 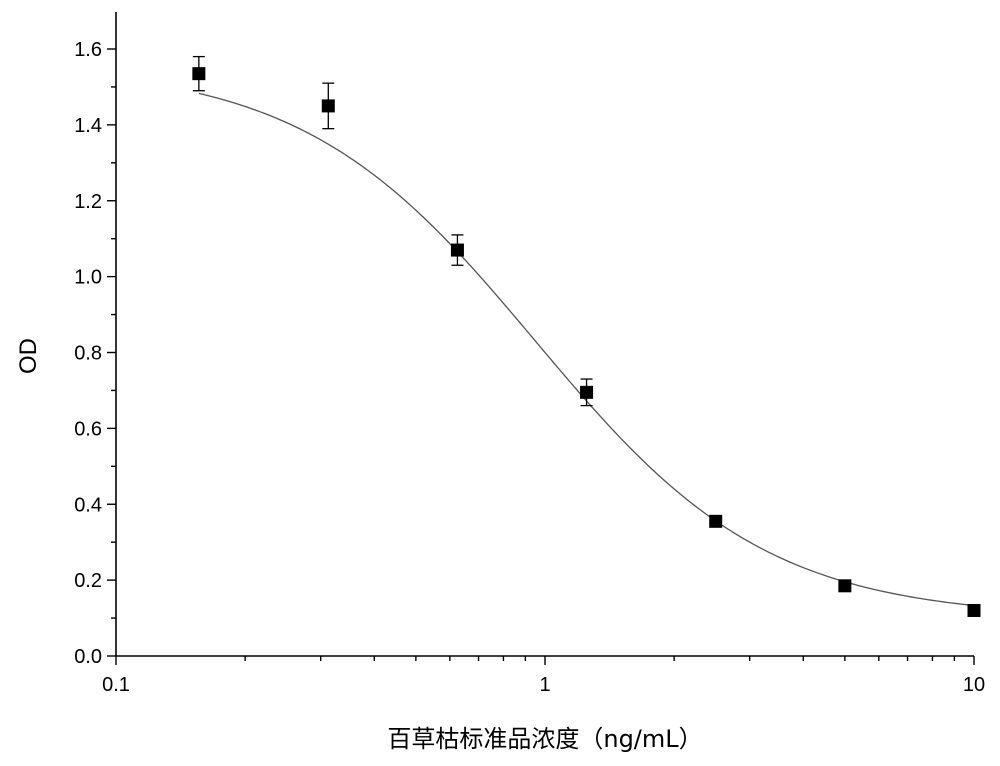 What do you see at coordinates (88, 354) in the screenshot?
I see `y-tick-label: 0.8` at bounding box center [88, 354].